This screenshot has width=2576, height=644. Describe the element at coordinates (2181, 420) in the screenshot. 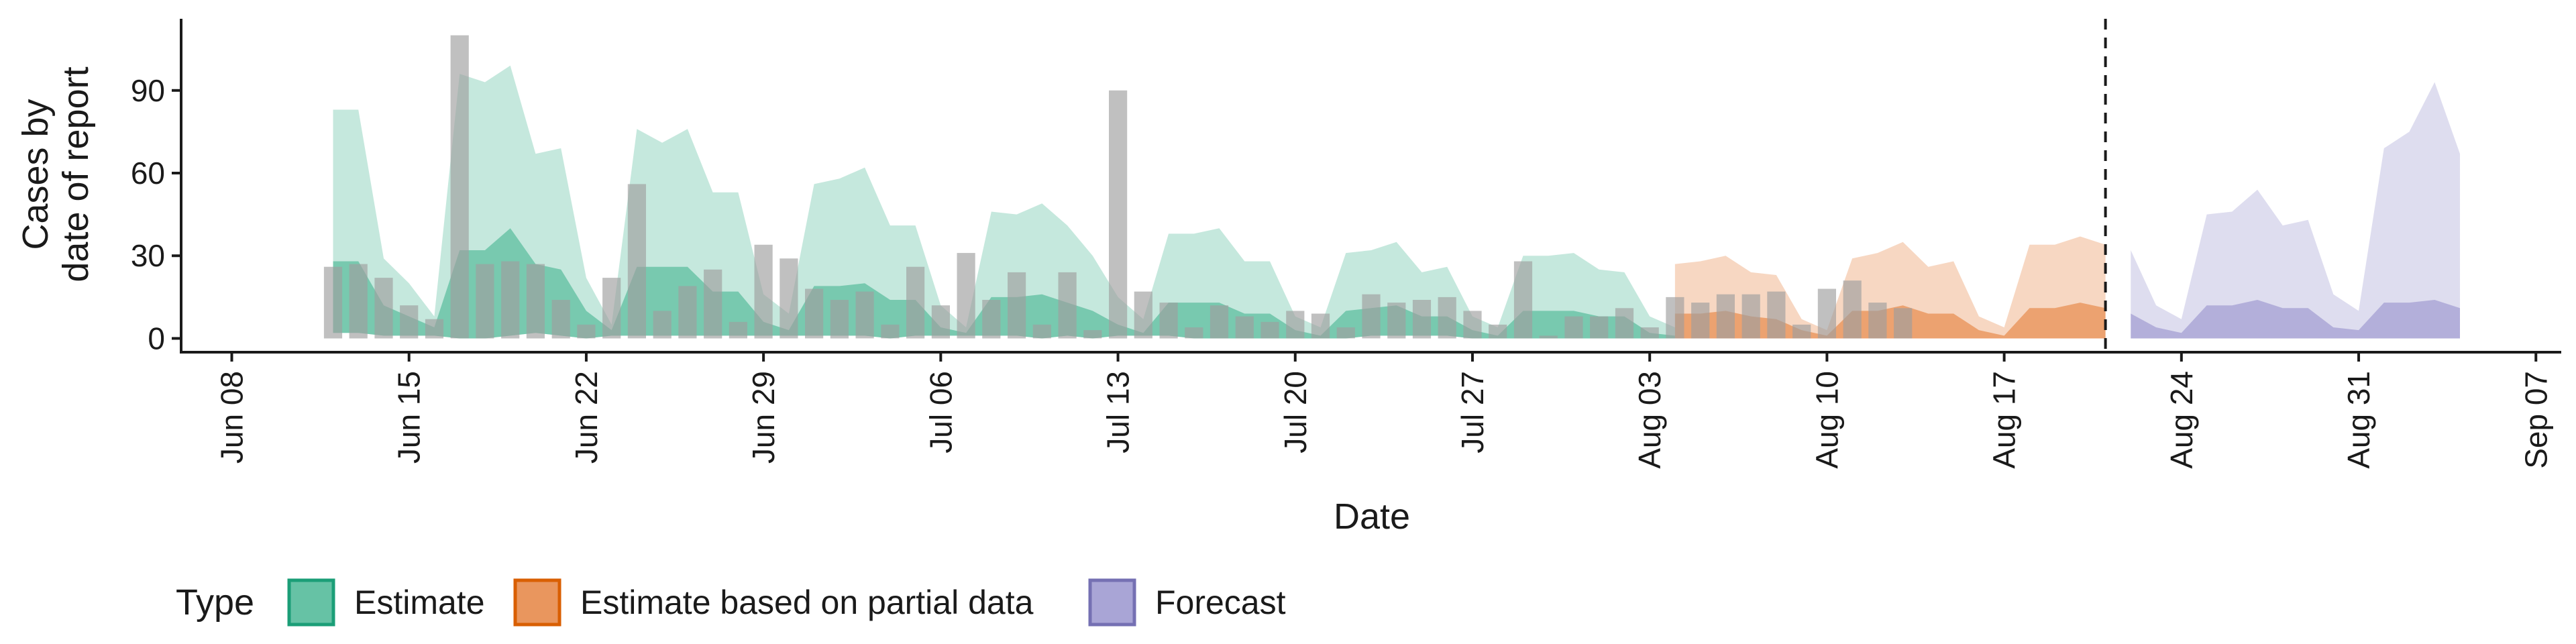

I see `x-tick-label: Aug 24` at that location.